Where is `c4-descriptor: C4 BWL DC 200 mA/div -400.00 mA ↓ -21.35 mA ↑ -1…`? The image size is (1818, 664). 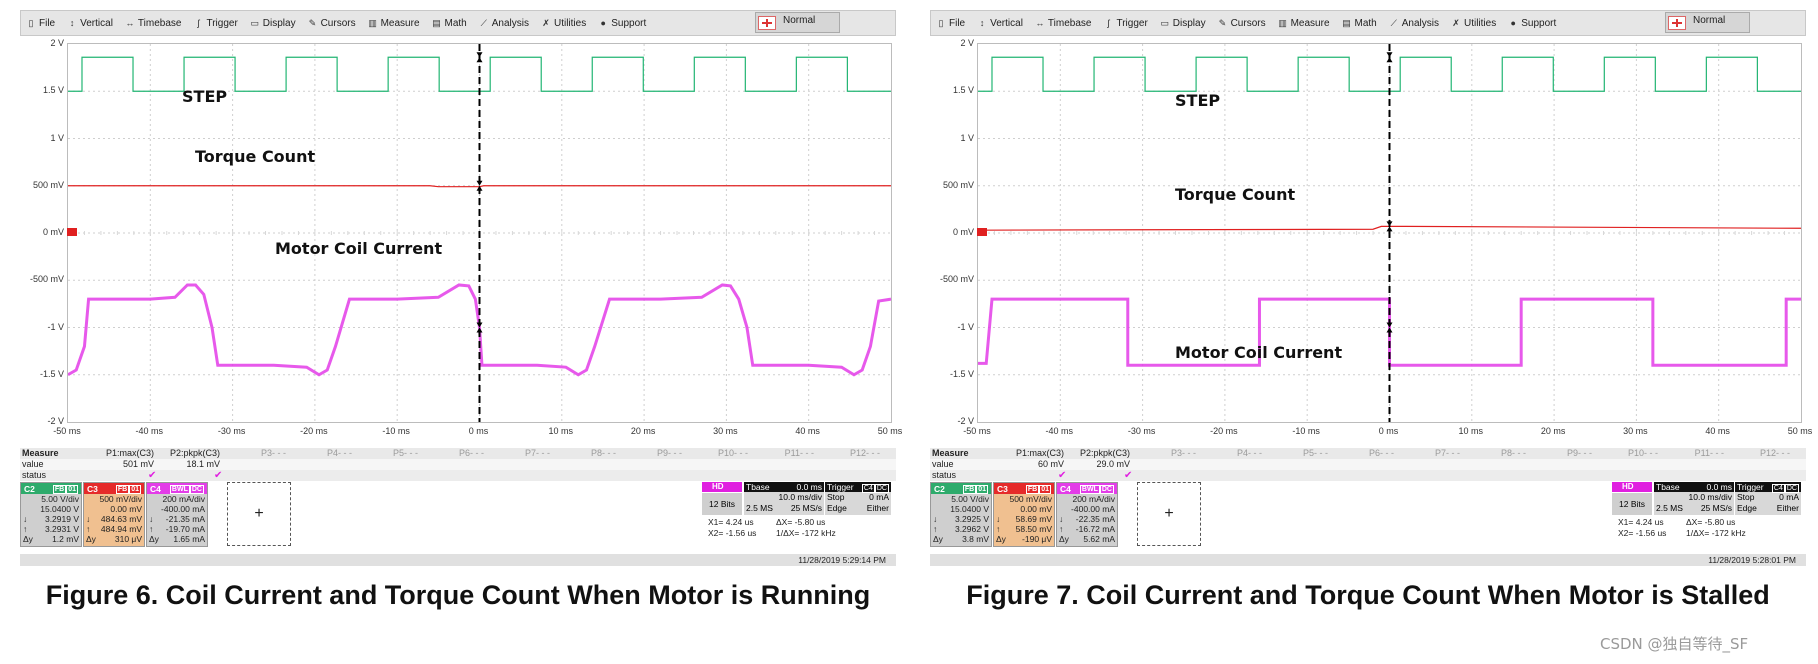
c4-descriptor: C4 BWL DC 200 mA/div -400.00 mA ↓ -21.35 mA ↑ -1… is located at coordinates (177, 514).